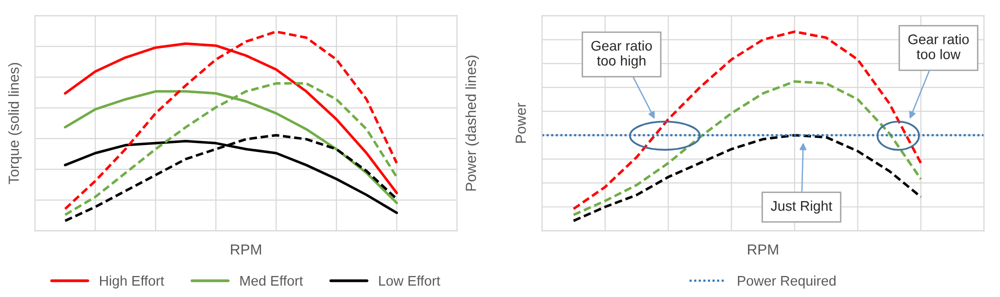 The height and width of the screenshot is (297, 1000). Describe the element at coordinates (801, 207) in the screenshot. I see `annotation: Just Right` at that location.